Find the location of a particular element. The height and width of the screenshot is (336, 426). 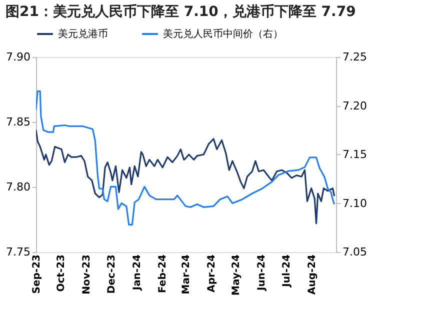

y2-tick-label: 7.15 is located at coordinates (354, 154).